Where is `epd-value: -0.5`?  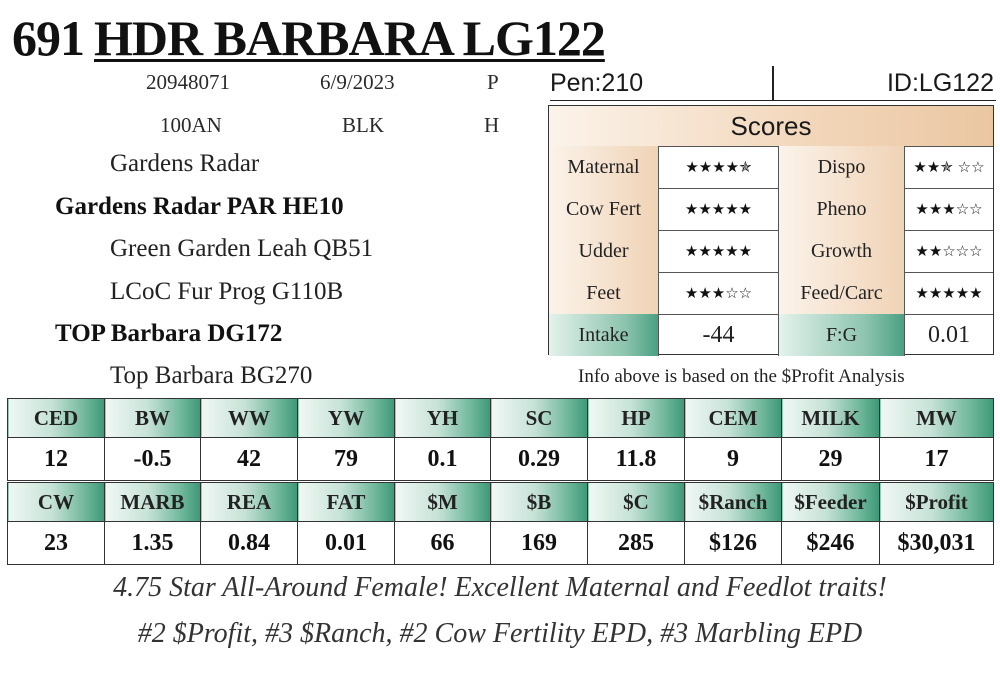 epd-value: -0.5 is located at coordinates (152, 459).